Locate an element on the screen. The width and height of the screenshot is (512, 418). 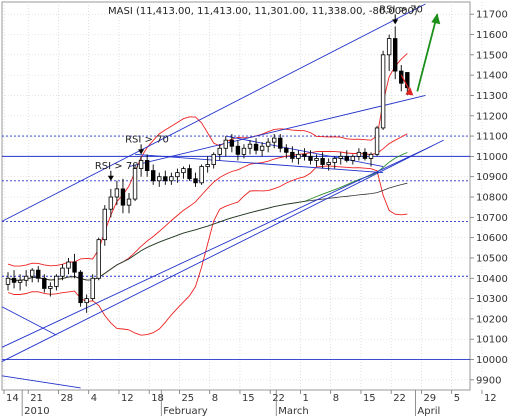
y-tick-label: 10300 is located at coordinates (492, 299).